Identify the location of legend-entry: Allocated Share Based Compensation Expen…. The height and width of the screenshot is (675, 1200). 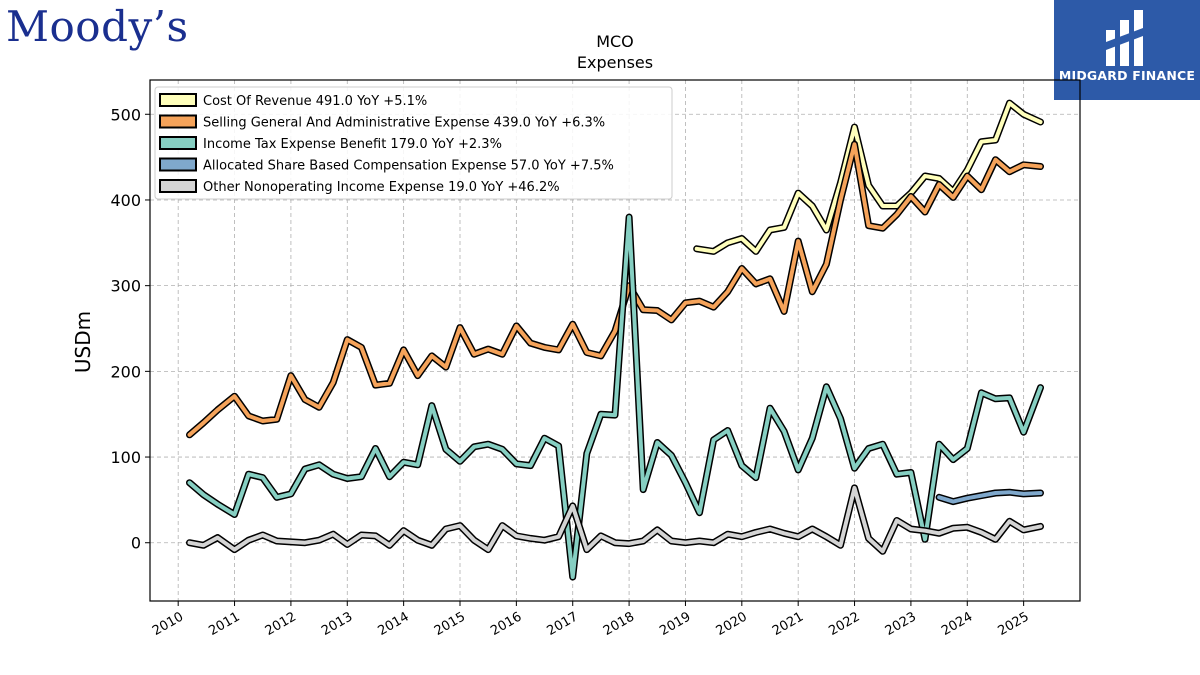
(386, 165).